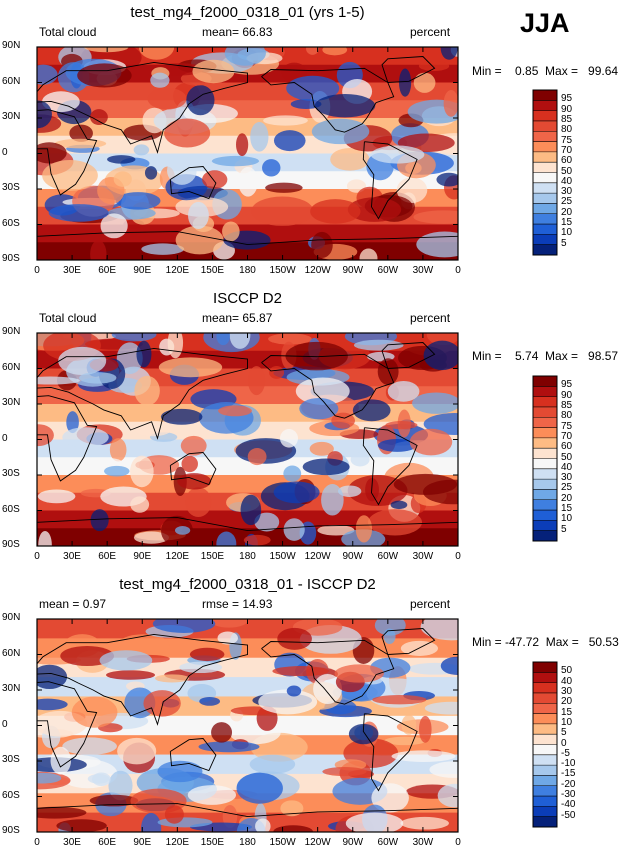 The image size is (644, 858). Describe the element at coordinates (11, 45) in the screenshot. I see `lat-tick-label: 90N` at that location.